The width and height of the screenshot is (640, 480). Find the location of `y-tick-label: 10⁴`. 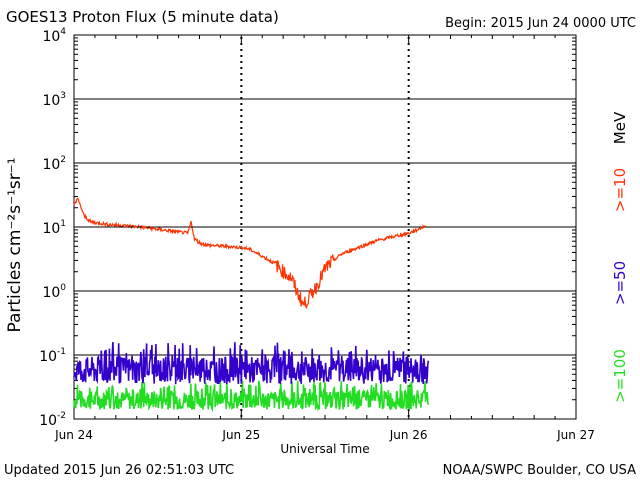

y-tick-label: 10⁴ is located at coordinates (54, 36).